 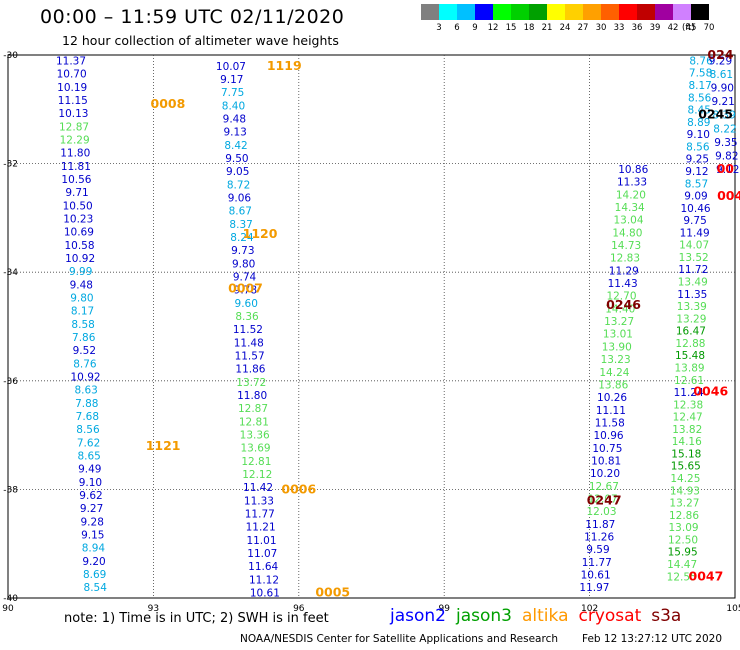 I want to click on pass-time-label: 0246, so click(x=623, y=304).